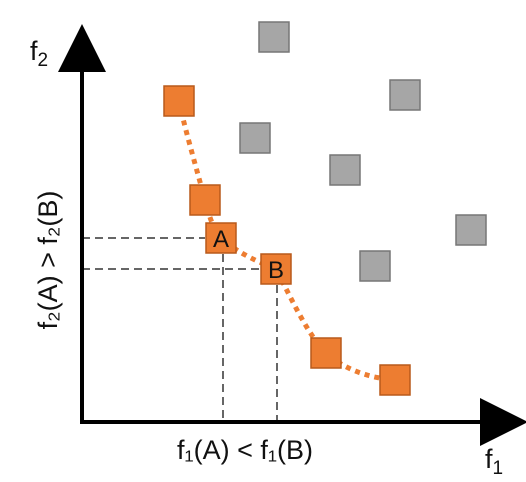 The width and height of the screenshot is (526, 482). I want to click on x-comparison-text: f₁(A) < f₁(B), so click(245, 450).